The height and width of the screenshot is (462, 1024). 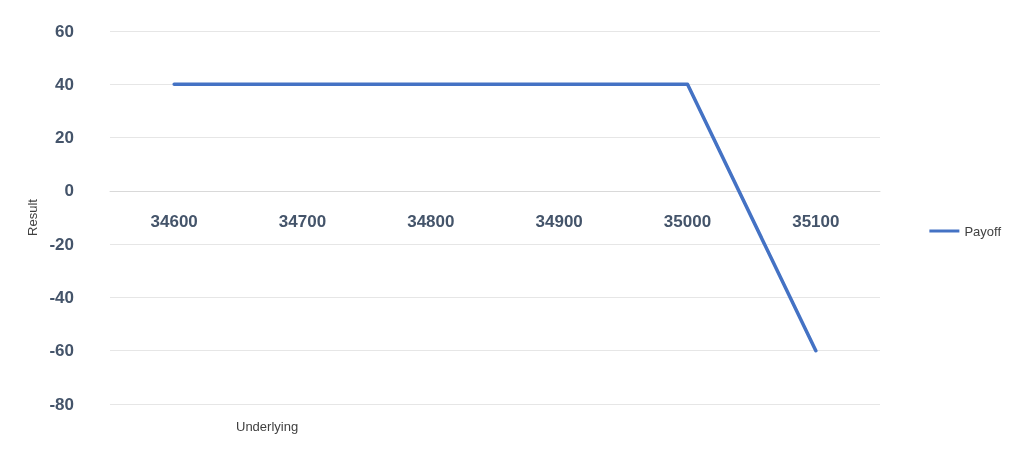 What do you see at coordinates (69, 191) in the screenshot?
I see `y-tick-label: 0` at bounding box center [69, 191].